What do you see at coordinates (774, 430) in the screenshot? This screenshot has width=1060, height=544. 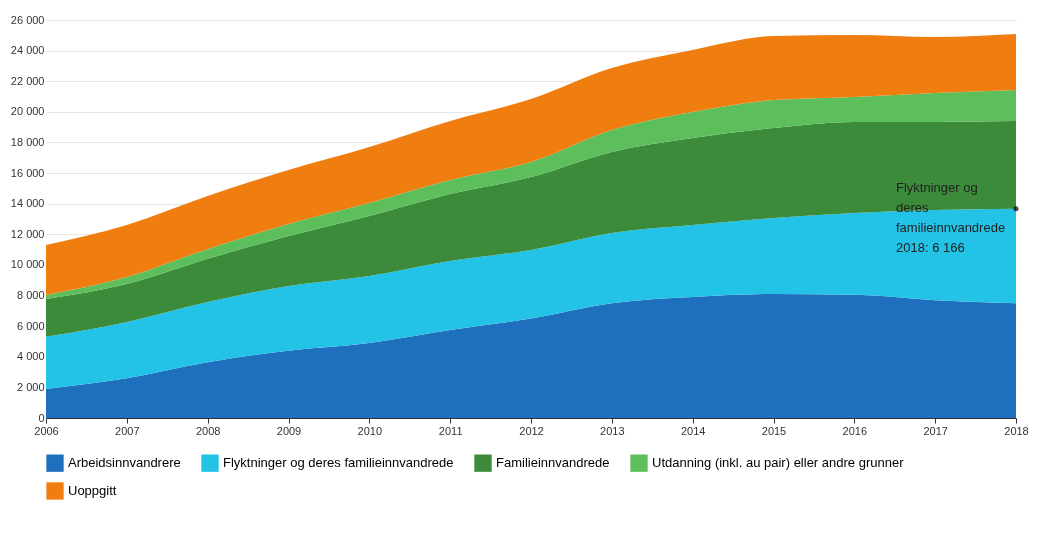 I see `x-tick-label: 2015` at bounding box center [774, 430].